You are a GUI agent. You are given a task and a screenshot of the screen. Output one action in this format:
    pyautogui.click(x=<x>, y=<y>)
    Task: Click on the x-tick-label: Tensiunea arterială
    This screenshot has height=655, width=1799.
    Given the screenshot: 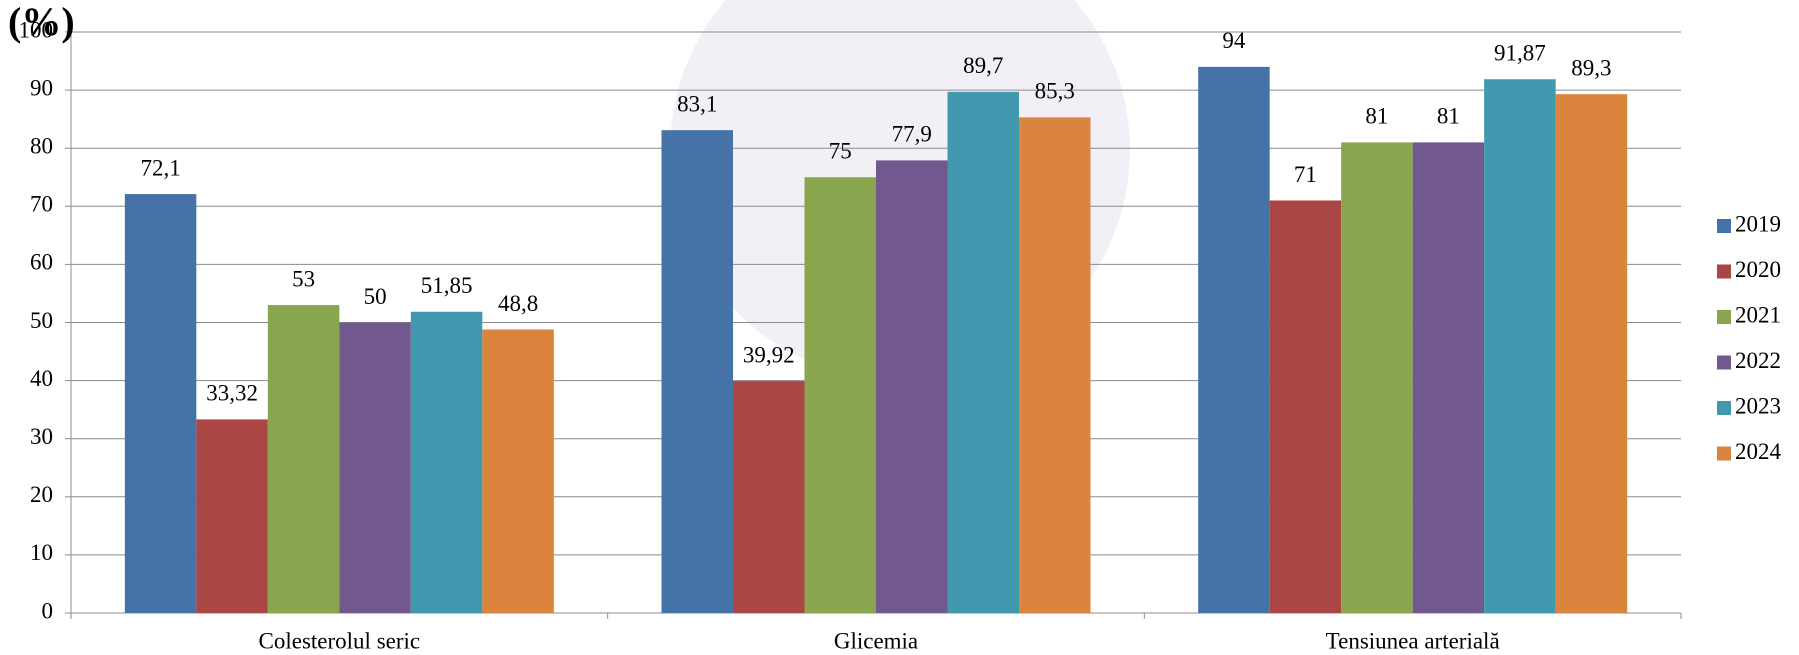 What is the action you would take?
    pyautogui.click(x=1413, y=640)
    